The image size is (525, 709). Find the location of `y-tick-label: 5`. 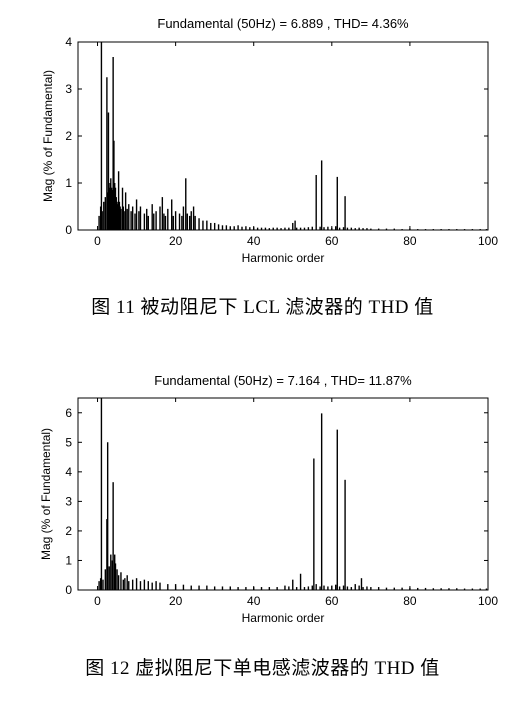

y-tick-label: 5 is located at coordinates (68, 442).